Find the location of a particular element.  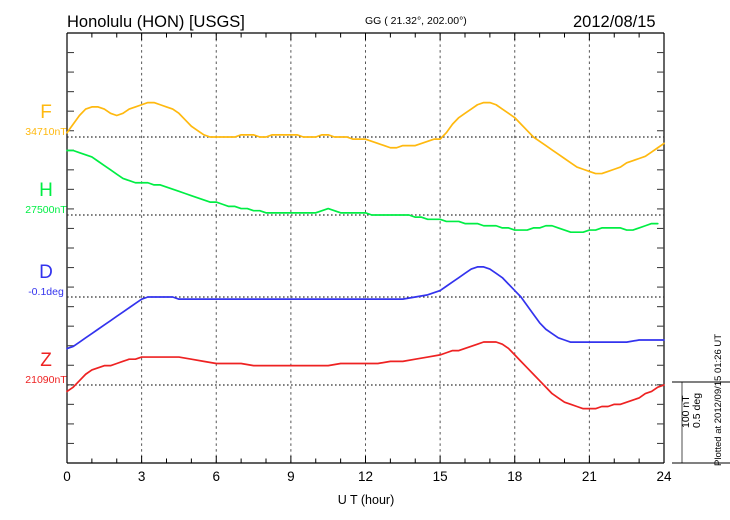

x-tick-label: 6 is located at coordinates (216, 476).